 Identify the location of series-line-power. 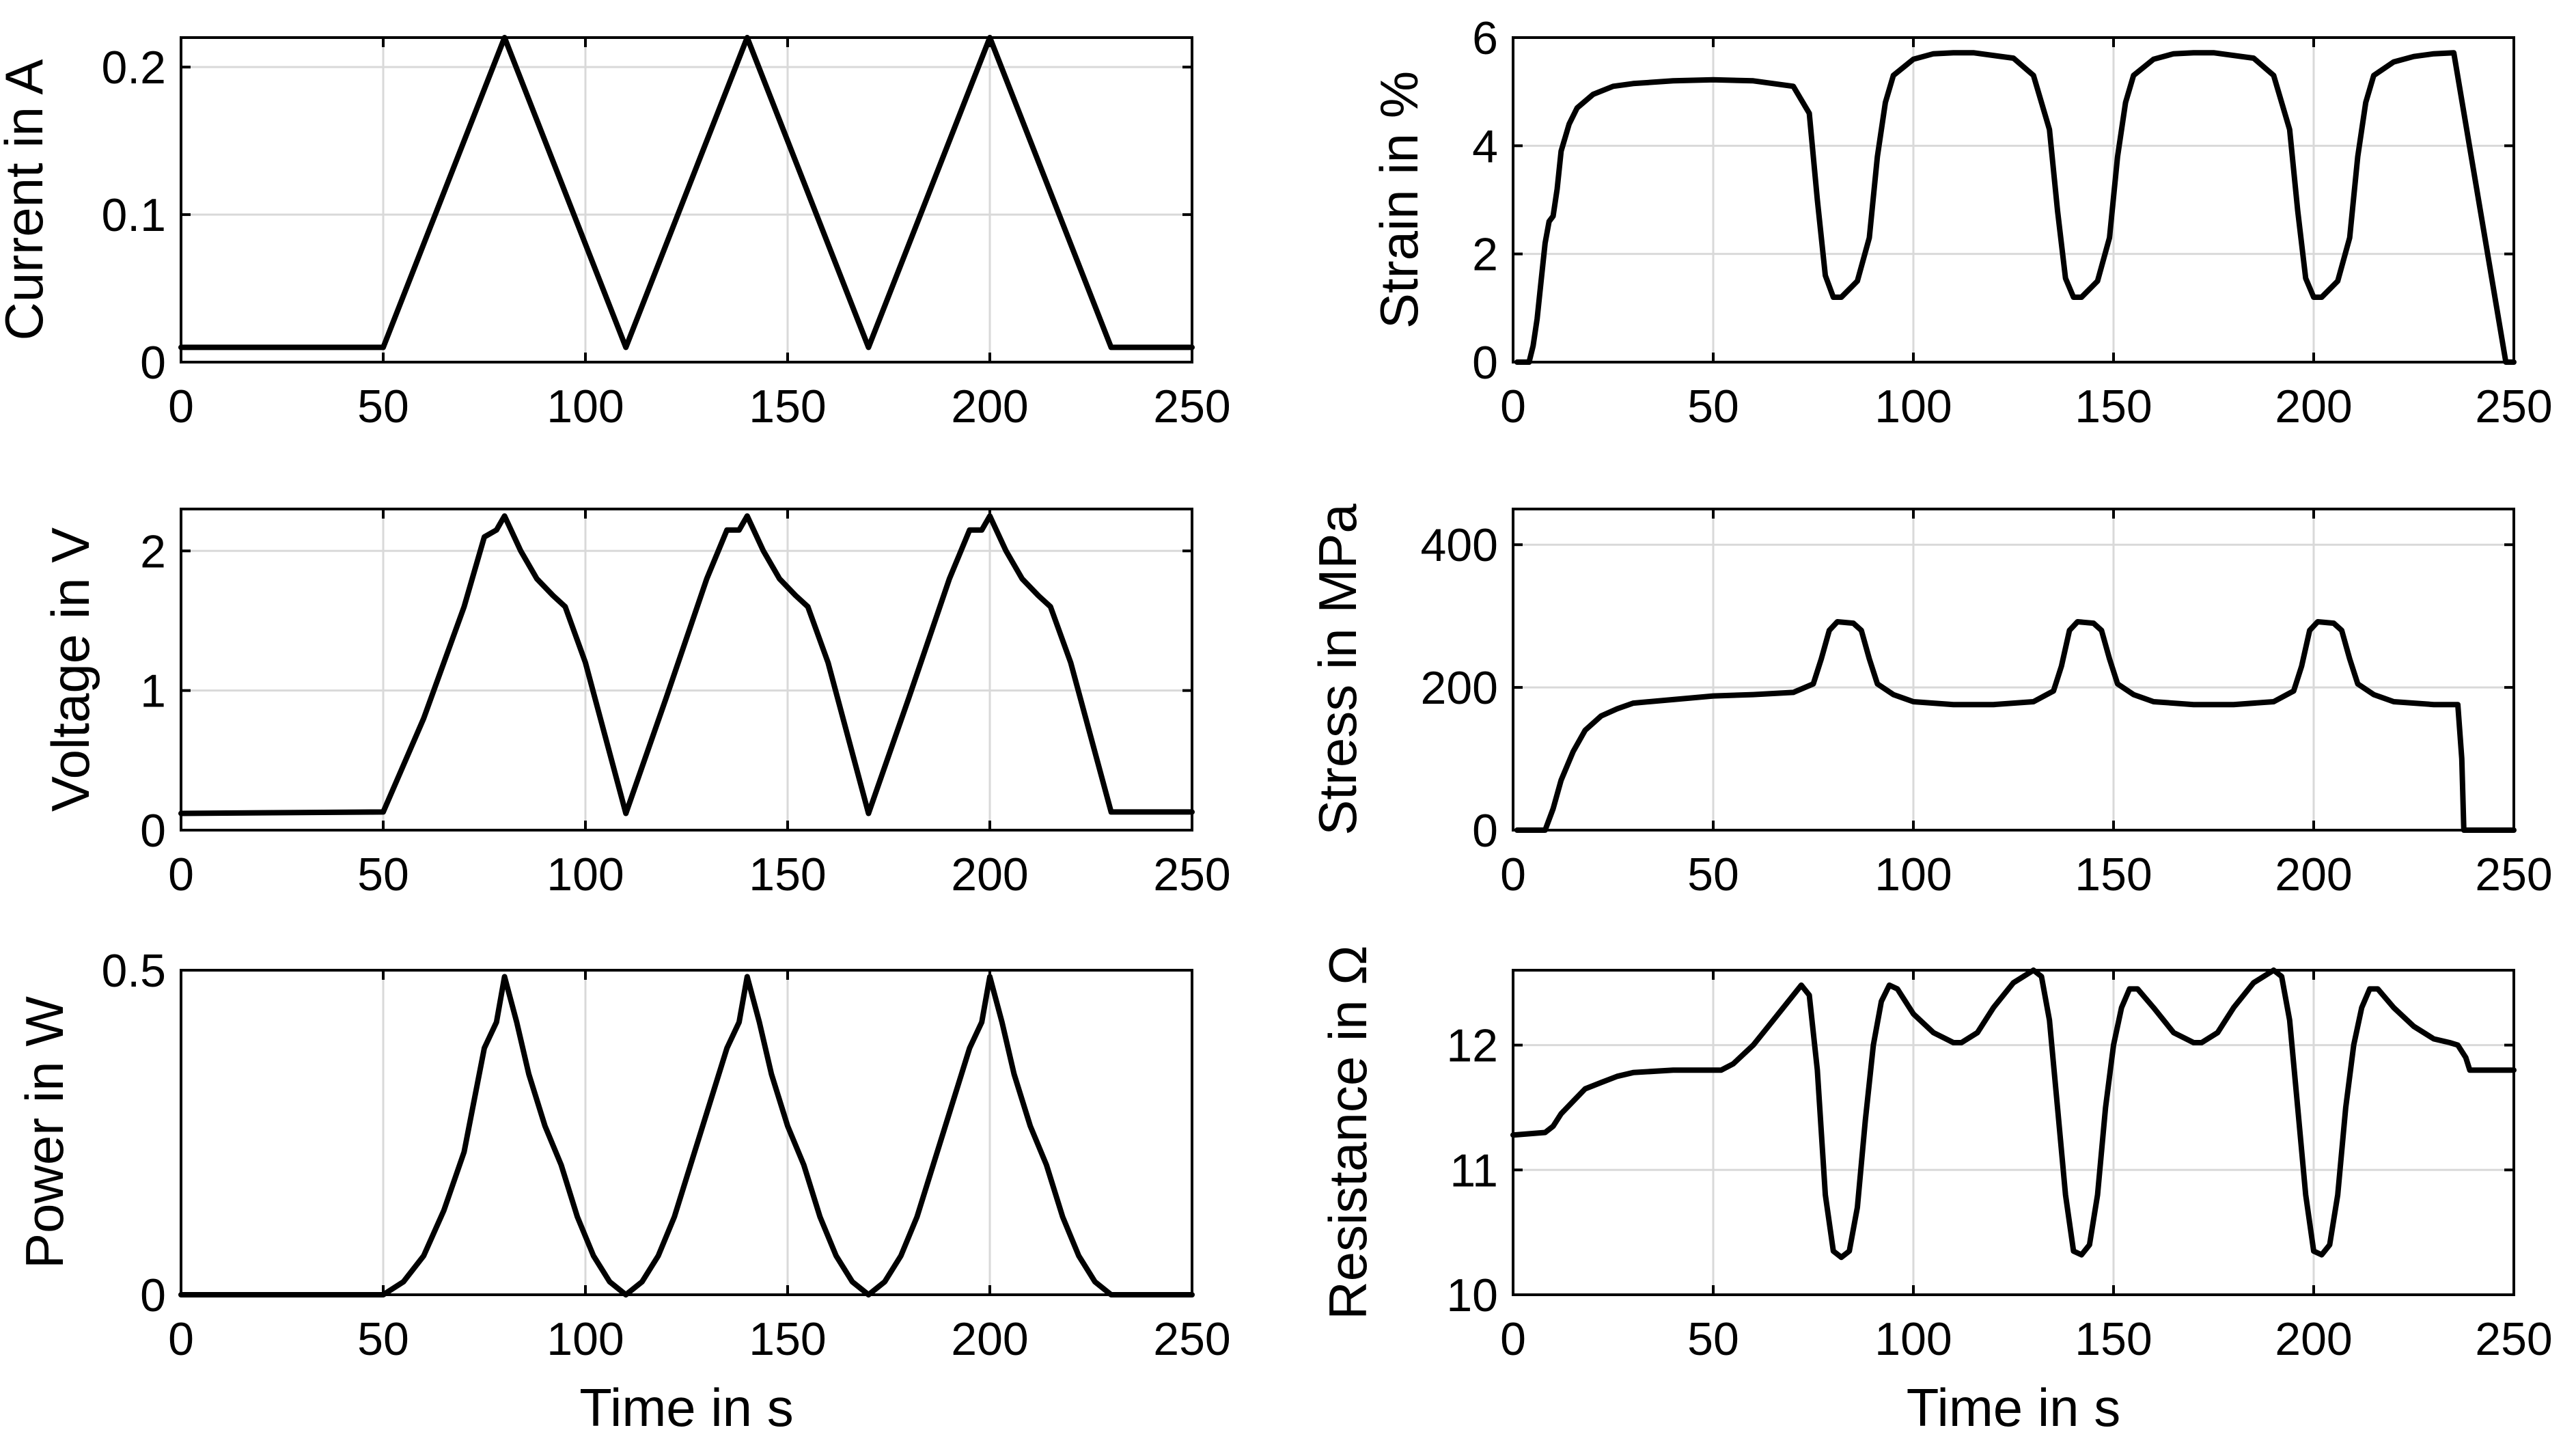
(687, 1135).